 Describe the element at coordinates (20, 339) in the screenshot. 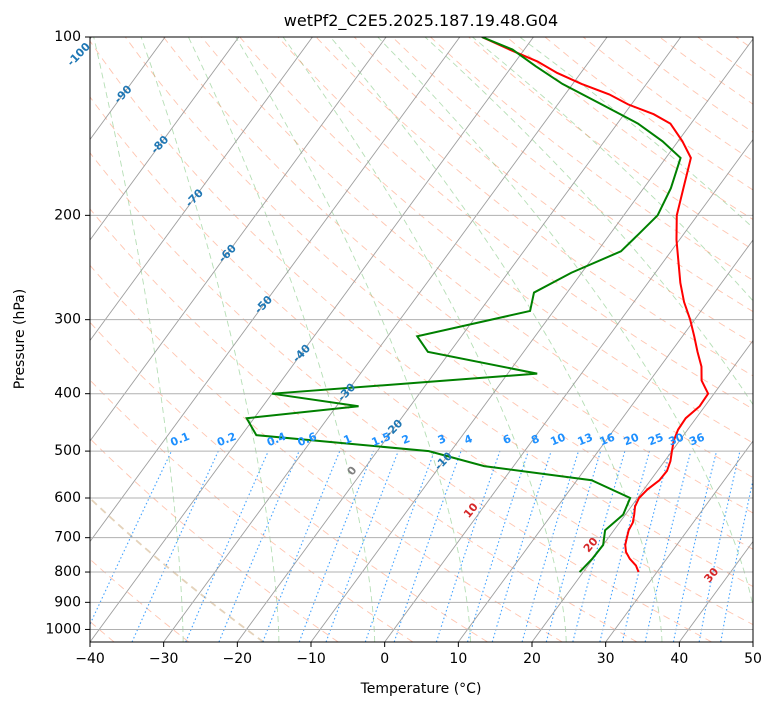

I see `y-axis-label: Pressure (hPa)` at that location.